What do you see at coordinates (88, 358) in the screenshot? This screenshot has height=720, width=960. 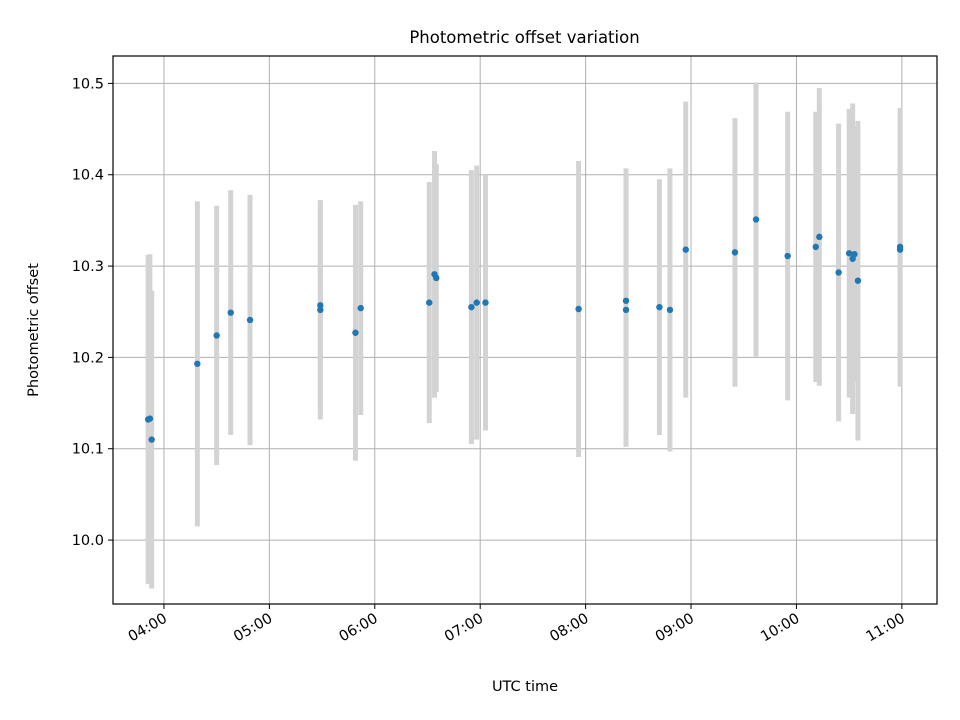 I see `y-tick-label: 10.2` at bounding box center [88, 358].